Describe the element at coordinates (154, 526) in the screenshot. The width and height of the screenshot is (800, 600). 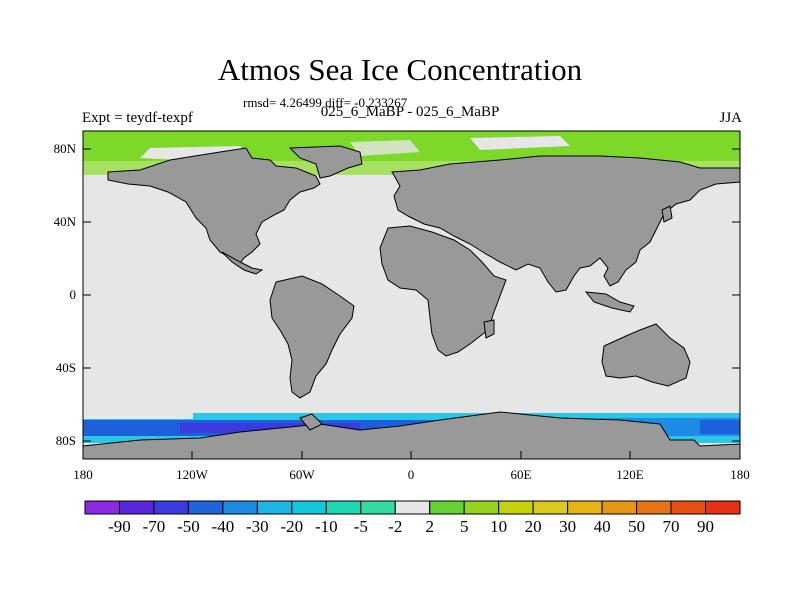
I see `colorbar-label: -70` at that location.